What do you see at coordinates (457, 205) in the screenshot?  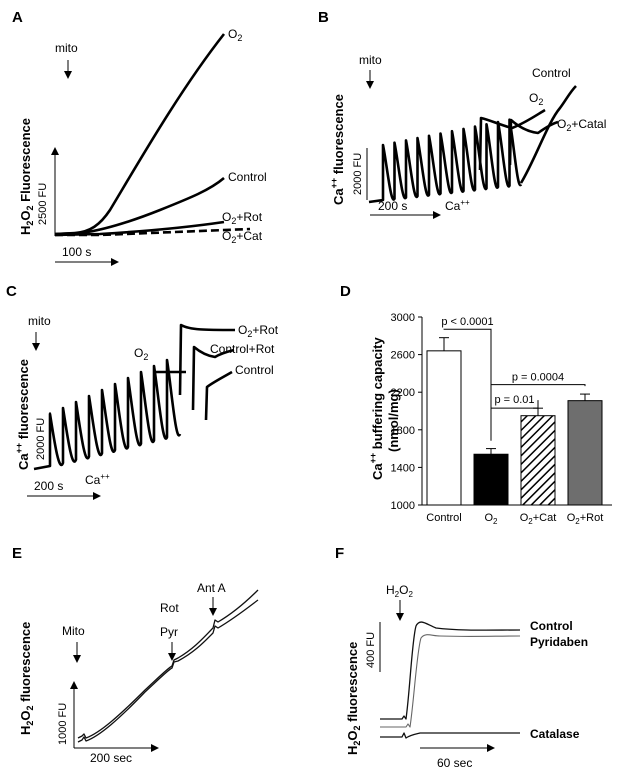 I see `panel-b-ca-label: Ca++` at bounding box center [457, 205].